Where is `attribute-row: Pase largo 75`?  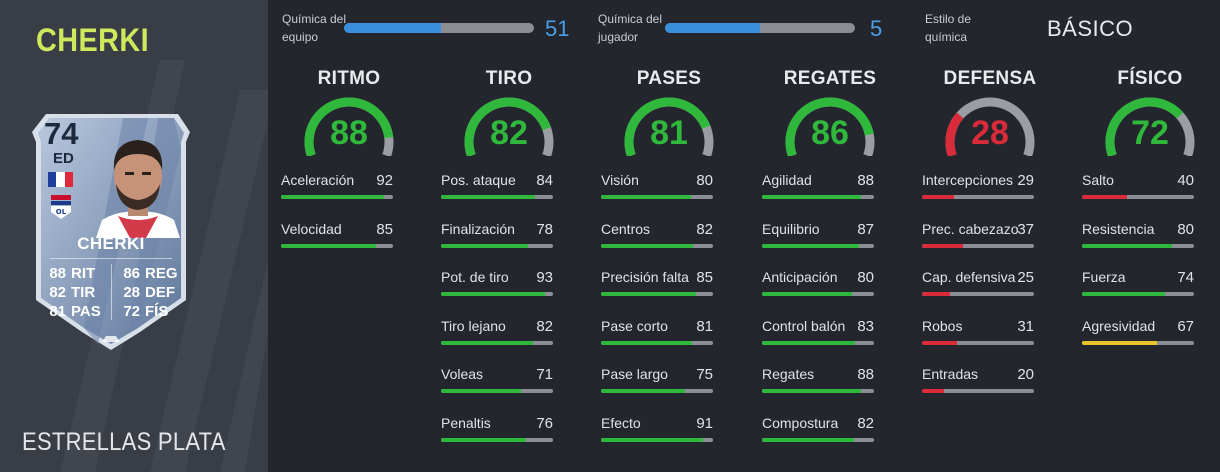
attribute-row: Pase largo 75 is located at coordinates (657, 381).